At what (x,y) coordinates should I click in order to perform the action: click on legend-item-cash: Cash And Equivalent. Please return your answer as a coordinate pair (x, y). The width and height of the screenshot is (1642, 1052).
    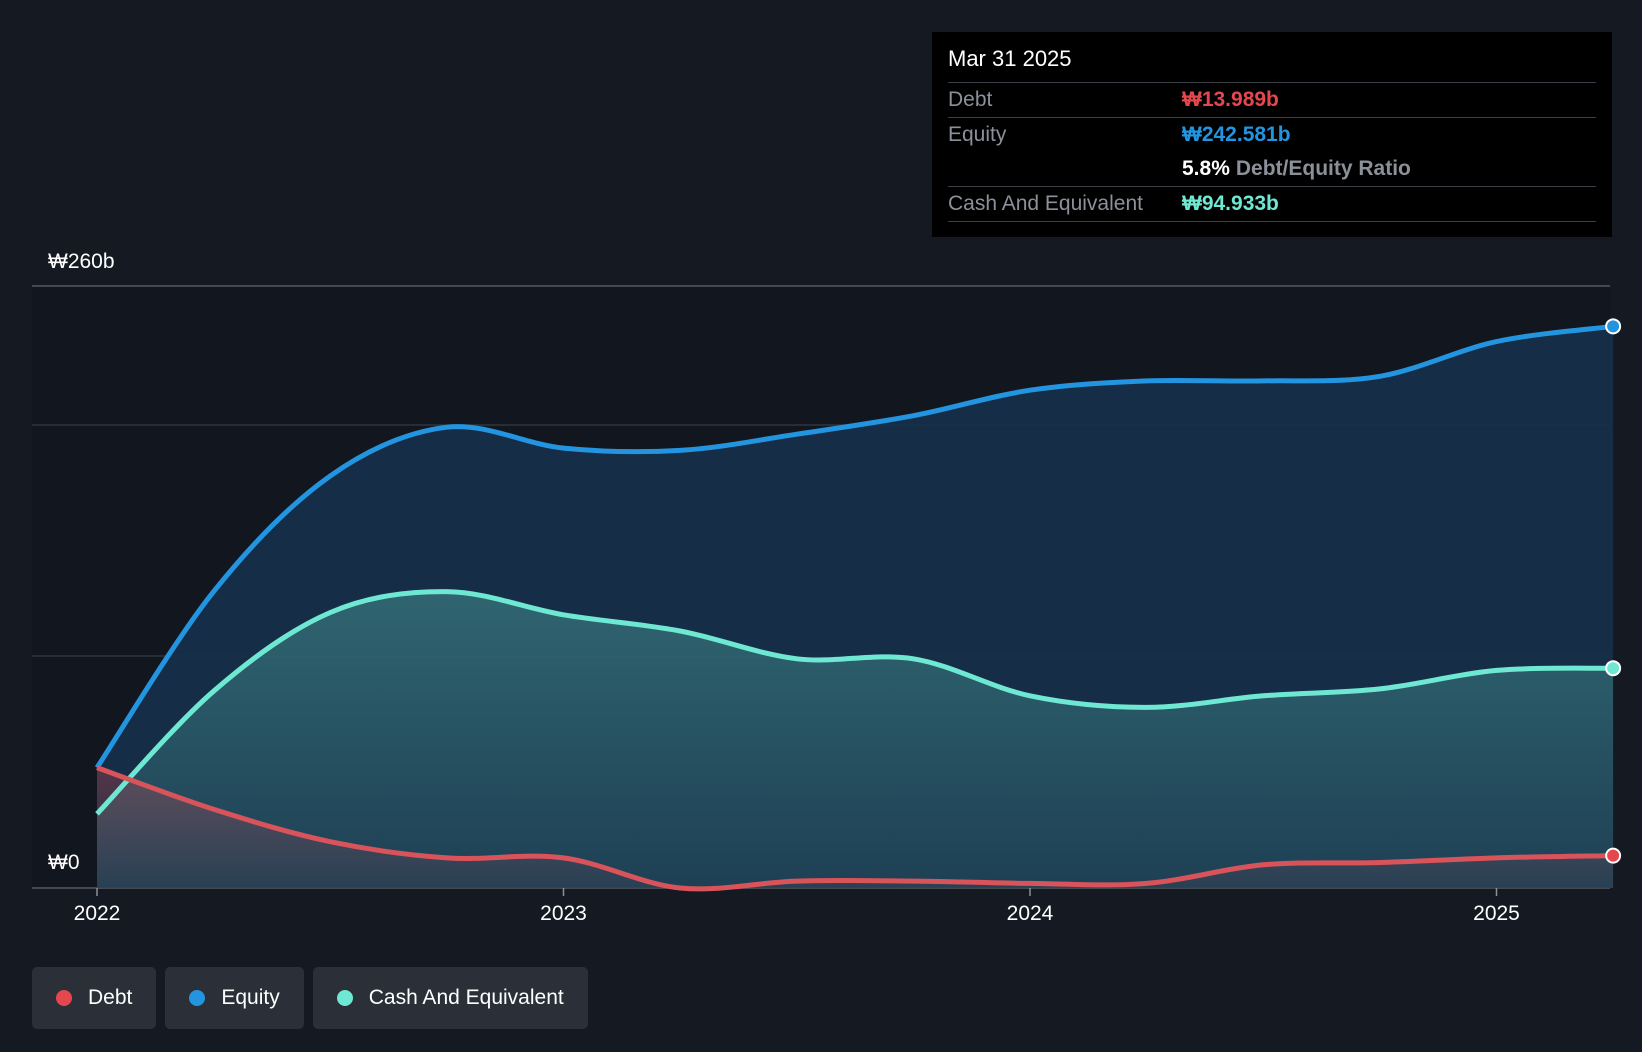
    Looking at the image, I should click on (450, 998).